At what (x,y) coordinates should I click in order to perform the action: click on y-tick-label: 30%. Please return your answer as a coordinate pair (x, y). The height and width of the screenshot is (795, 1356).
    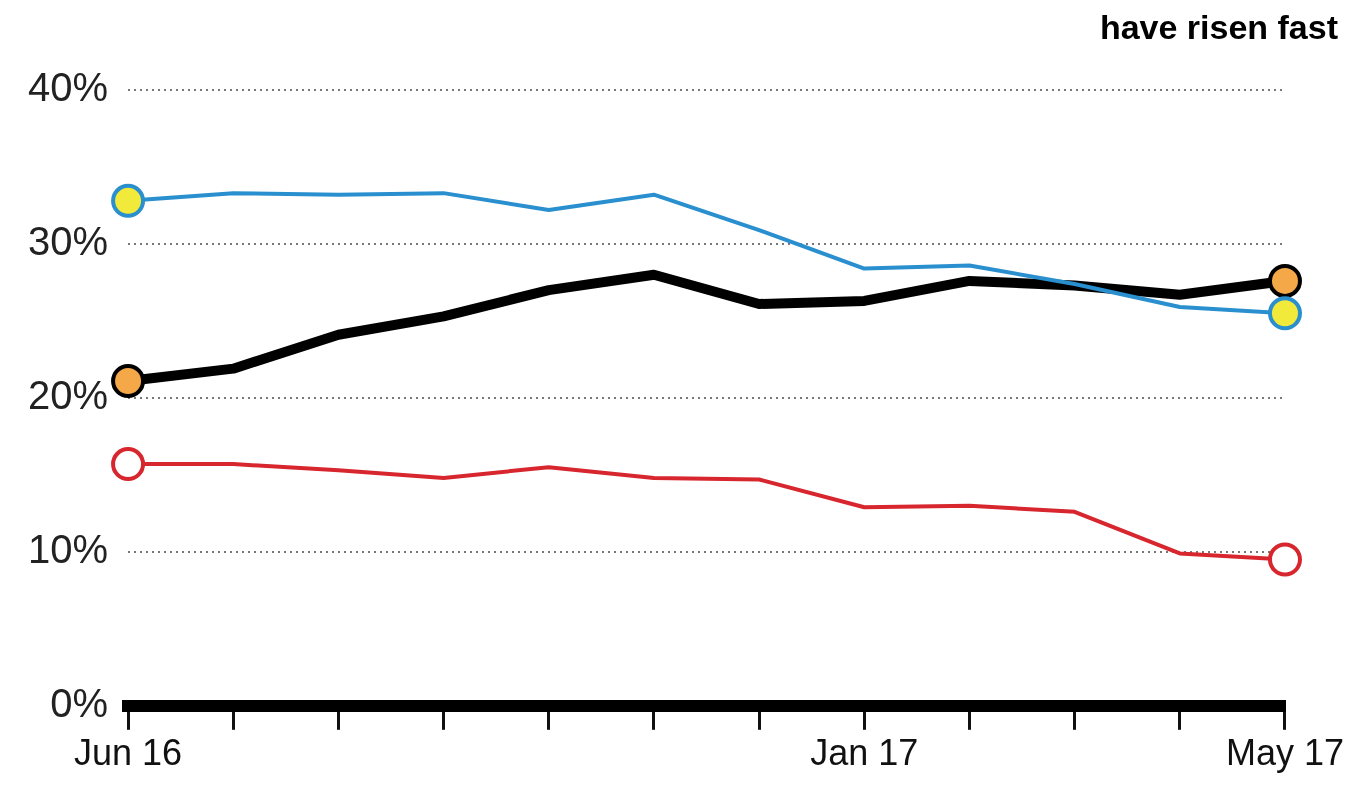
    Looking at the image, I should click on (68, 240).